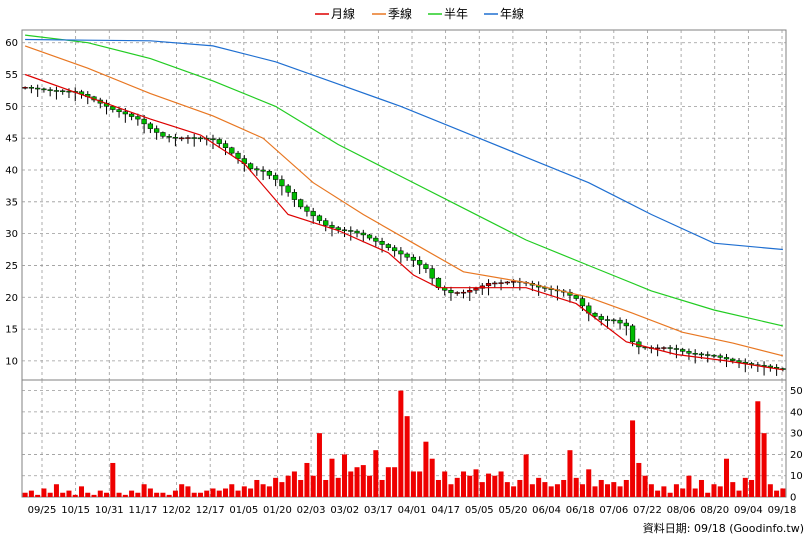  I want to click on x-tick-label: 12/17, so click(210, 510).